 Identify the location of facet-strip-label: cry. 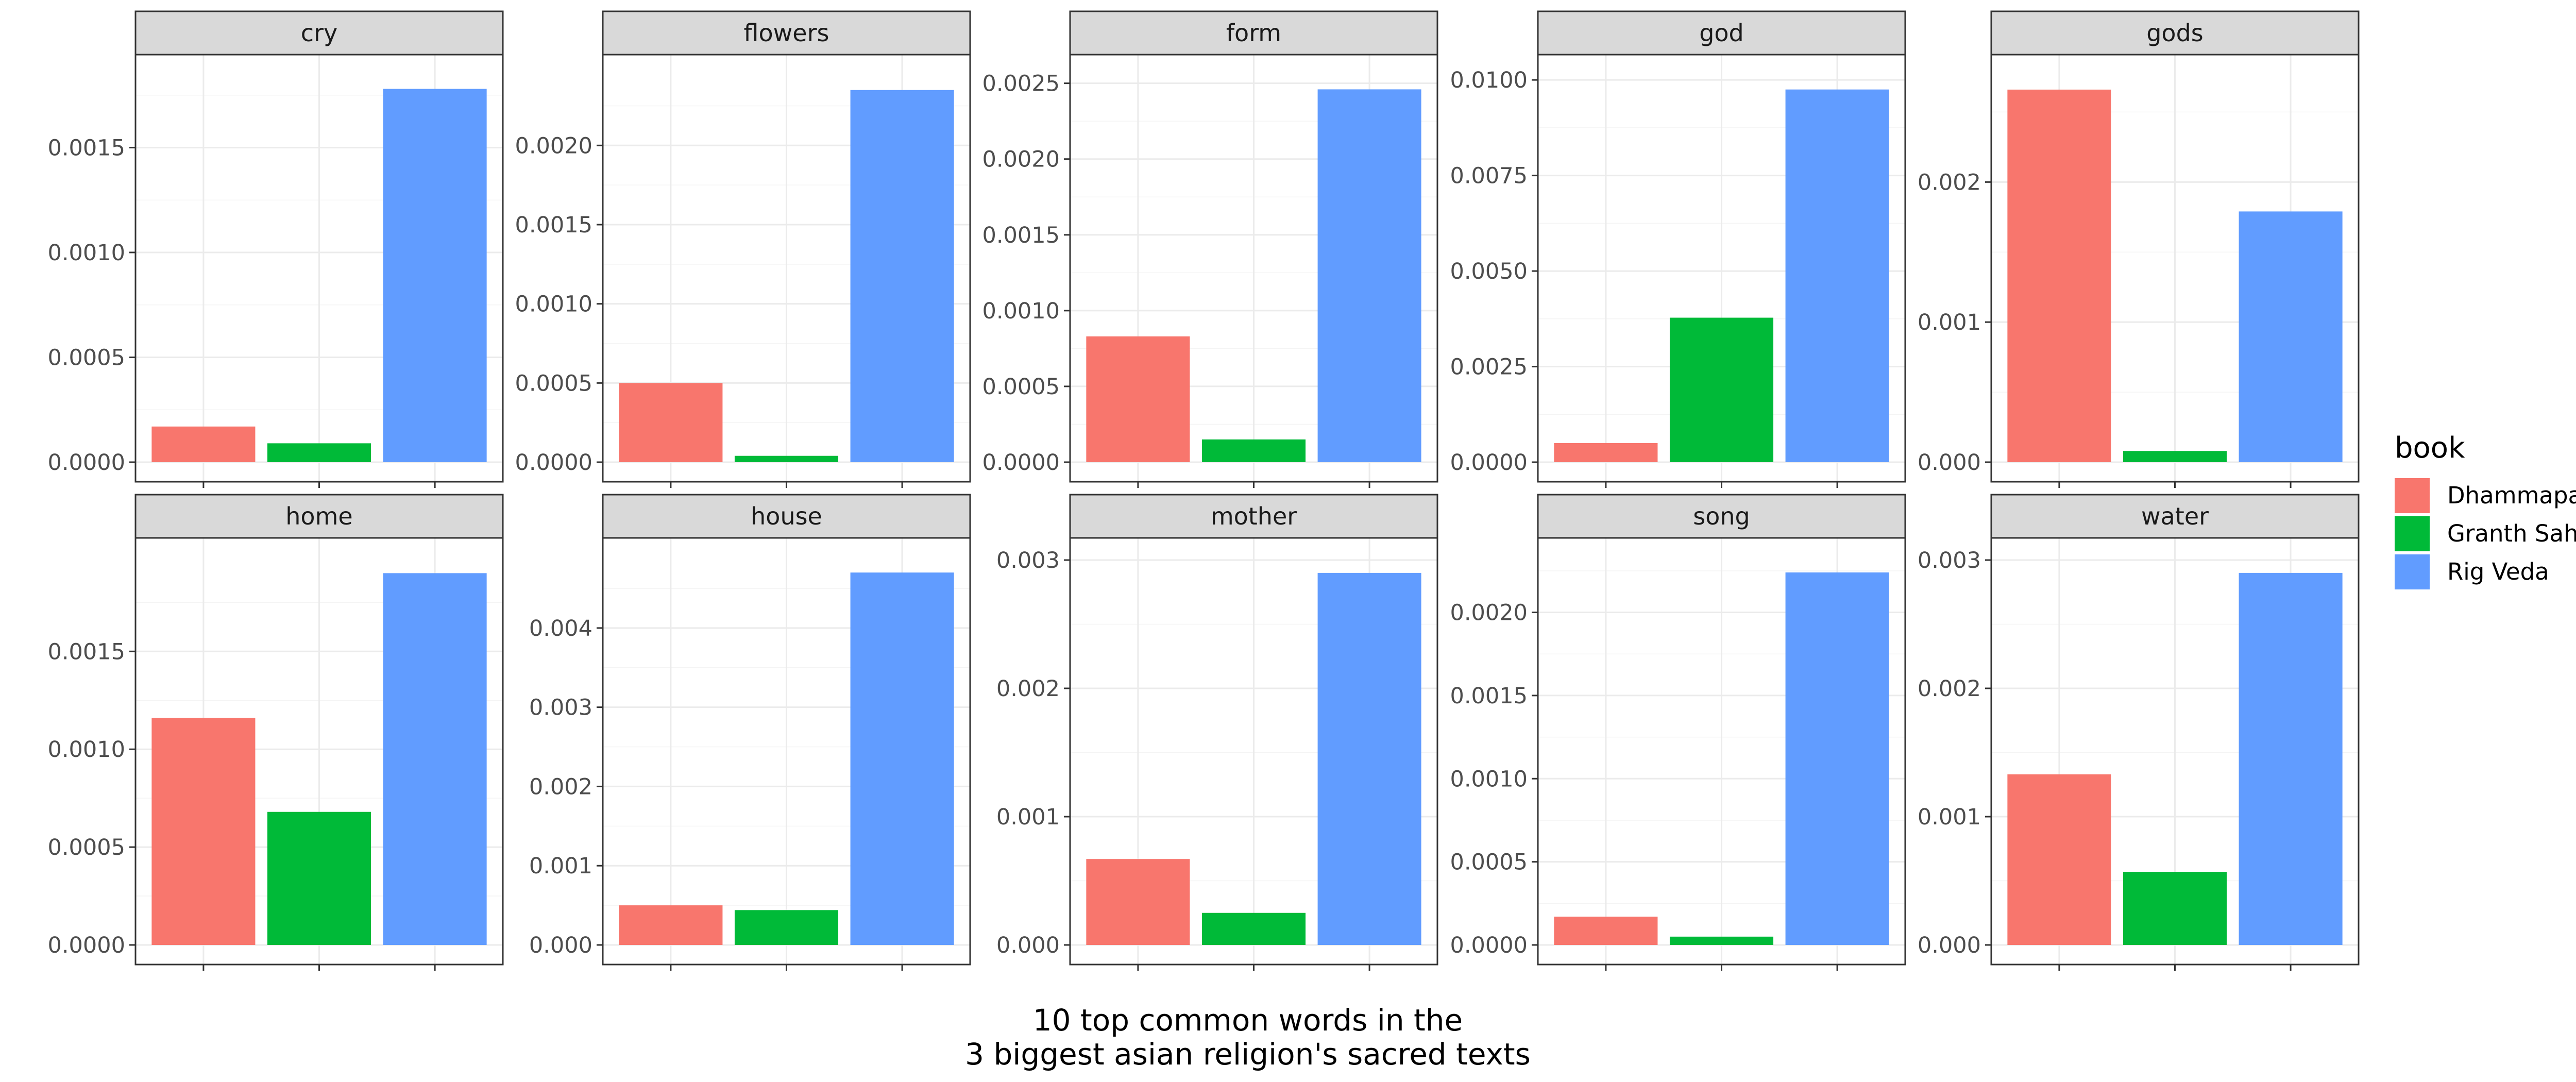
(319, 33).